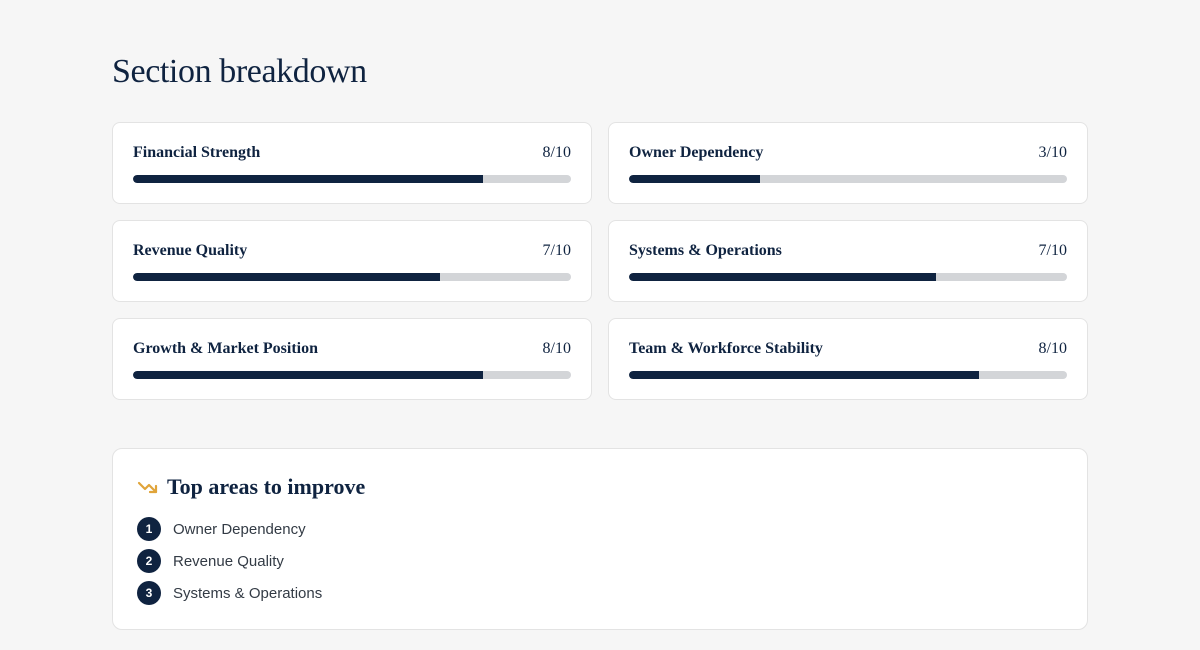  I want to click on section-name: Financial Strength, so click(197, 152).